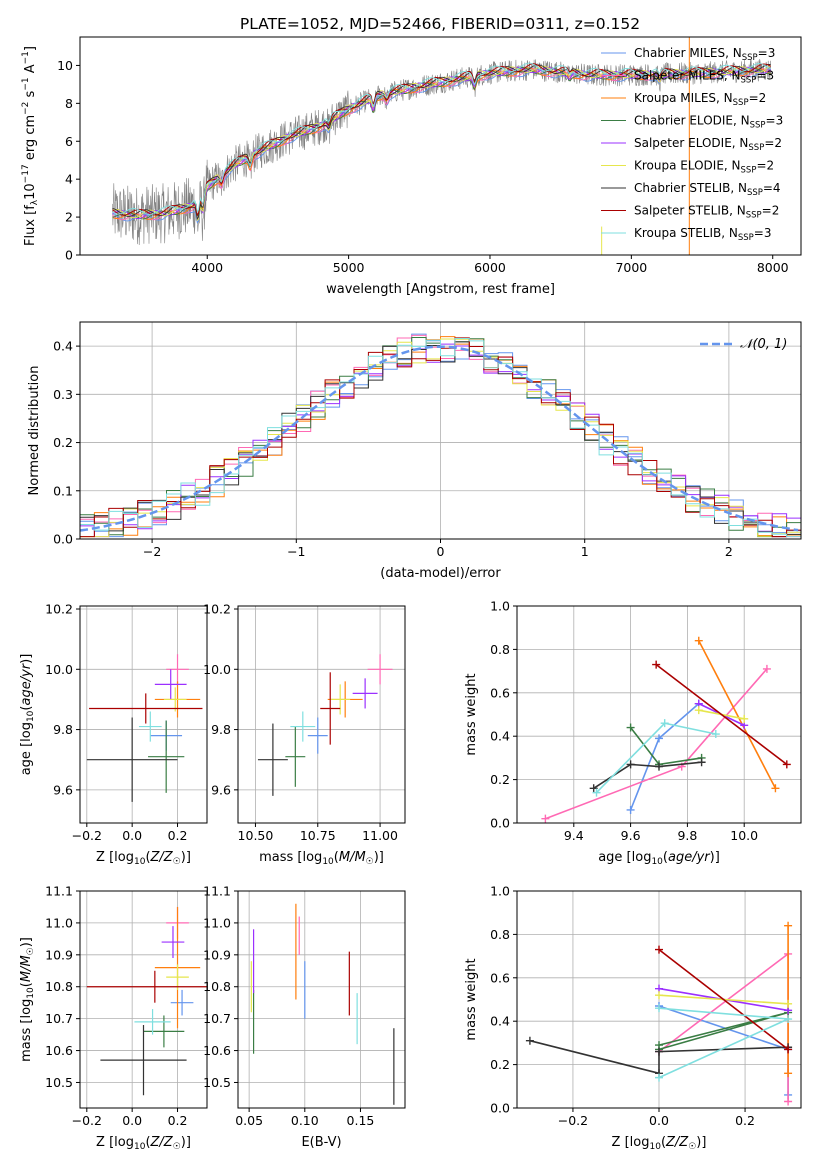 The width and height of the screenshot is (819, 1170). I want to click on x-tick-label: −1, so click(296, 551).